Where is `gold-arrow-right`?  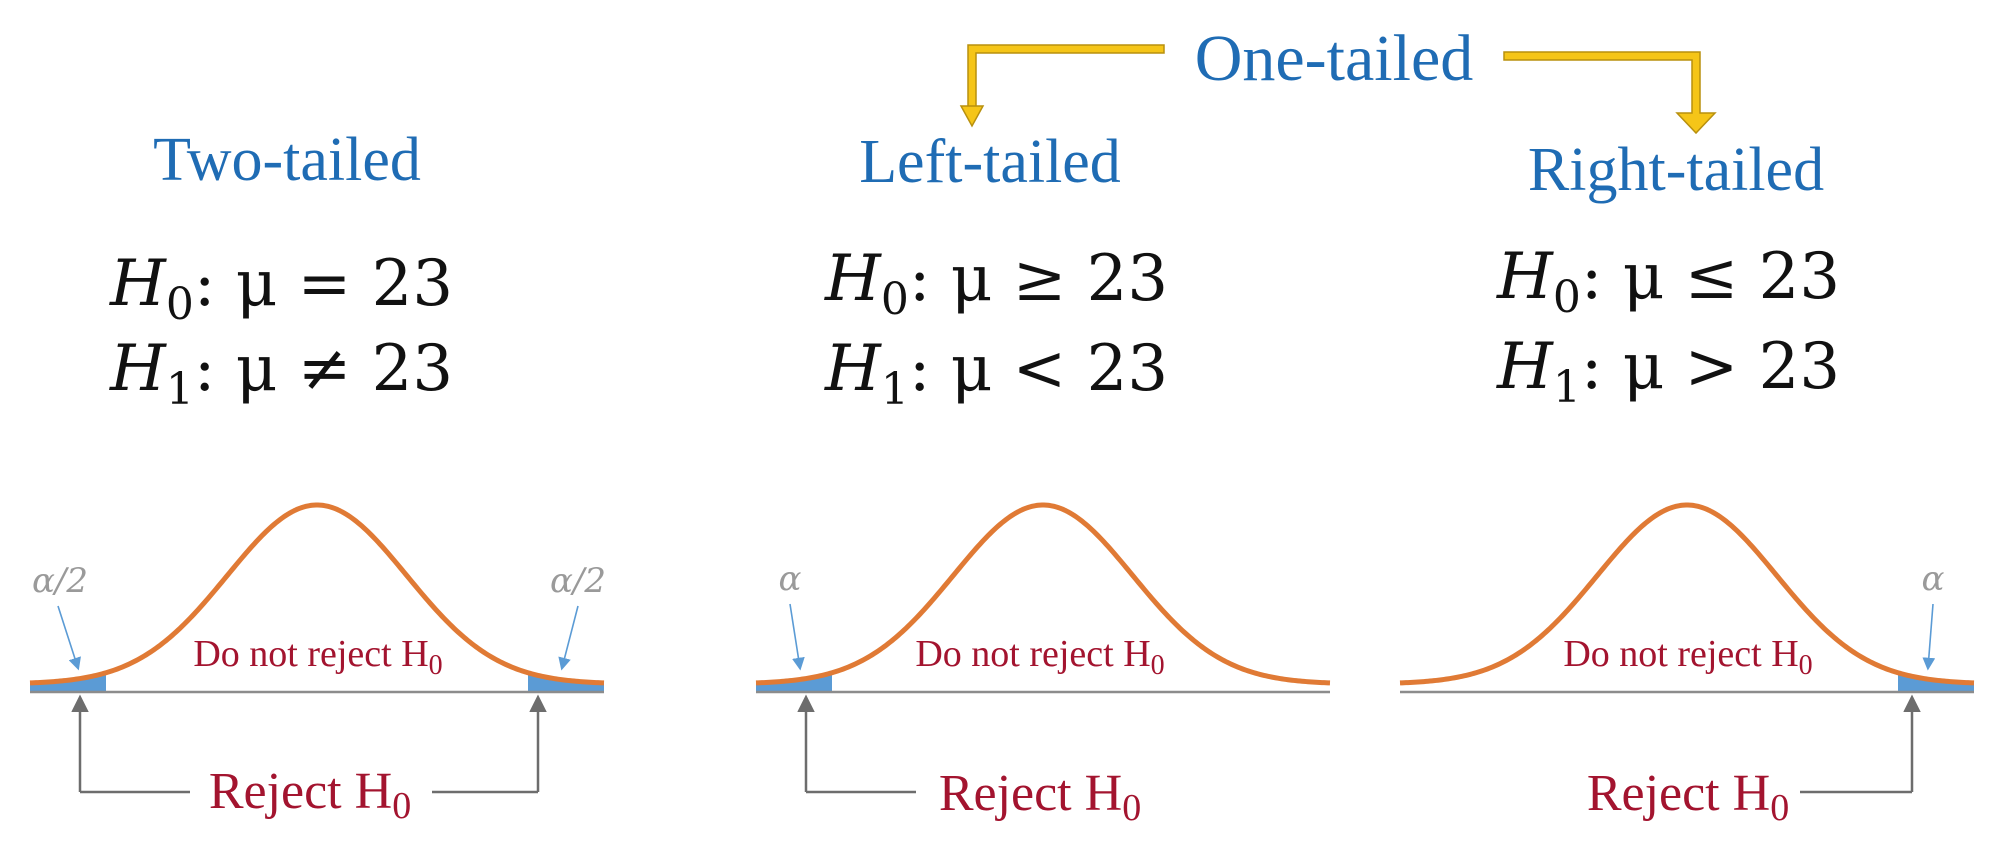
gold-arrow-right is located at coordinates (1610, 93).